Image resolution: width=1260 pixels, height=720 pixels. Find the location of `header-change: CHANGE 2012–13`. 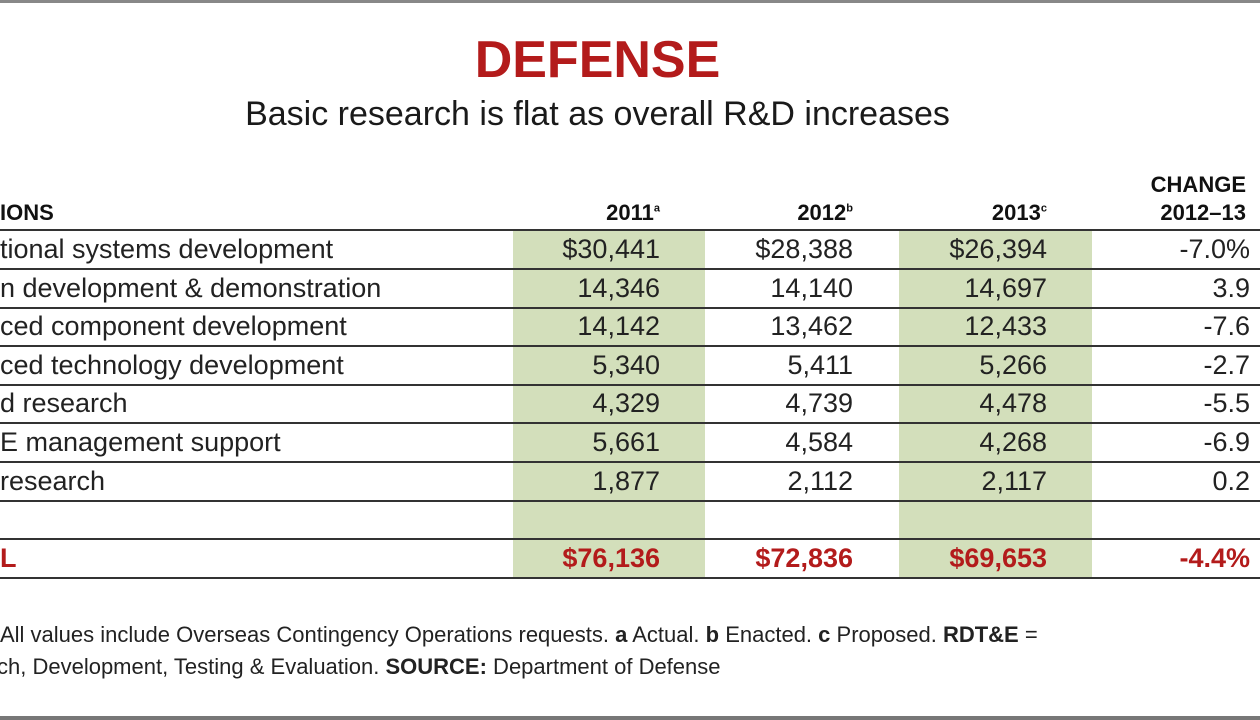

header-change: CHANGE 2012–13 is located at coordinates (1198, 198).